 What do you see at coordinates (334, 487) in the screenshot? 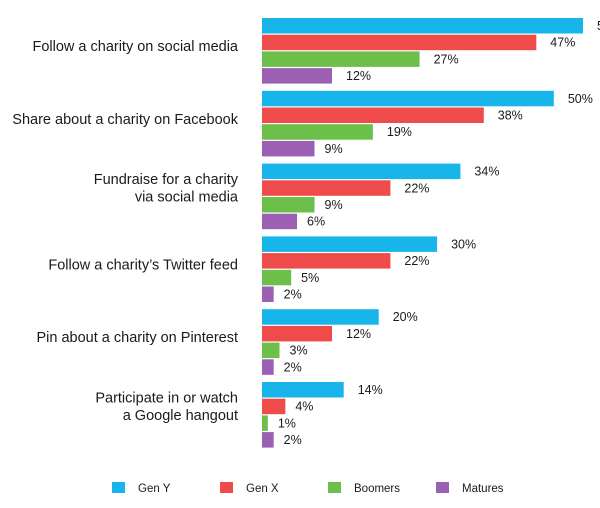
I see `legend-swatch-boomers` at bounding box center [334, 487].